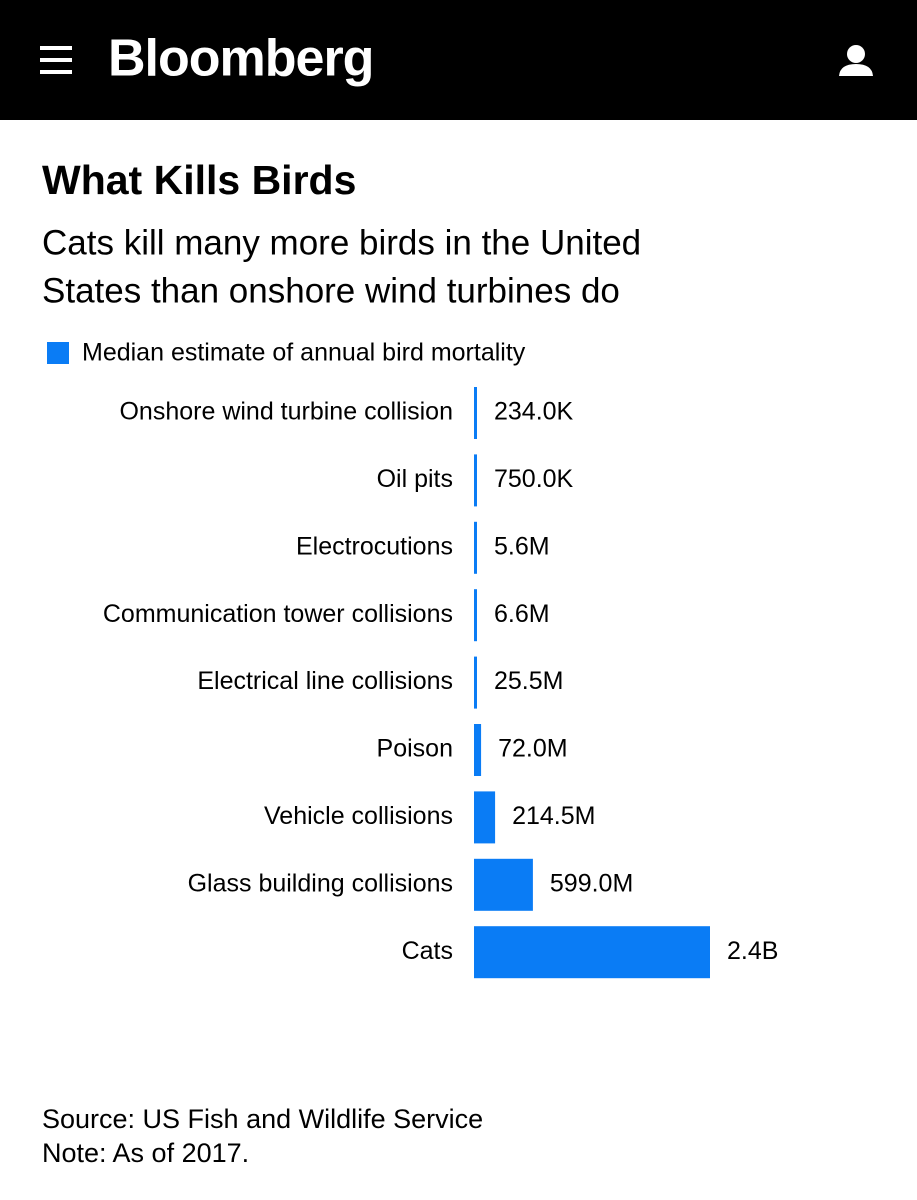 The image size is (917, 1200). Describe the element at coordinates (325, 681) in the screenshot. I see `category-label: Electrical line collisions` at that location.